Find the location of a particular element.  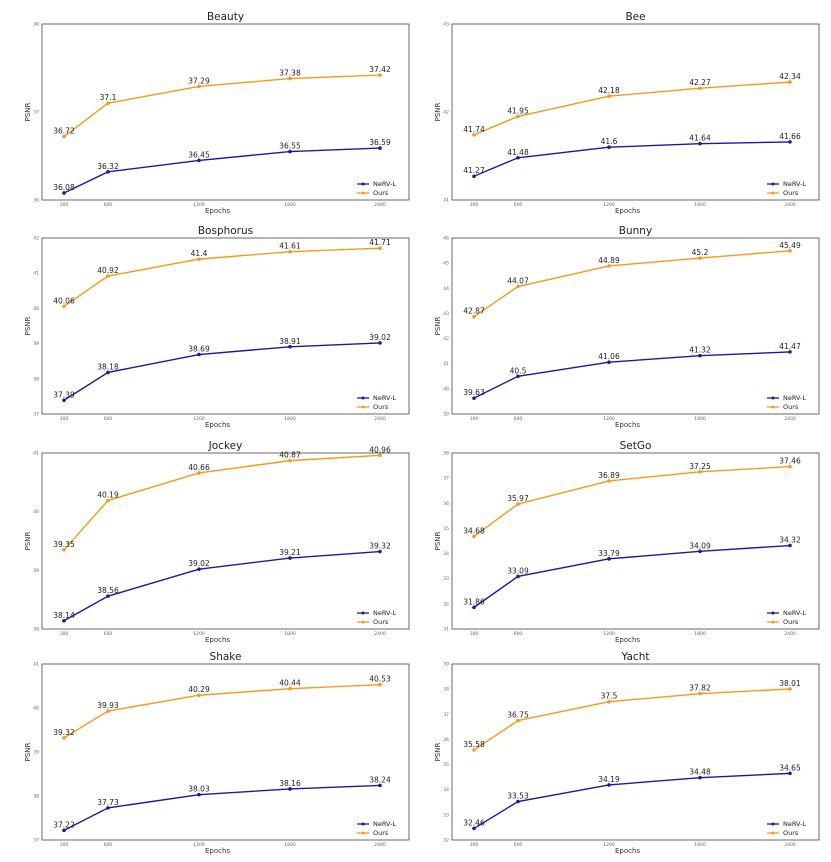

data-label: 39.02 is located at coordinates (199, 563).